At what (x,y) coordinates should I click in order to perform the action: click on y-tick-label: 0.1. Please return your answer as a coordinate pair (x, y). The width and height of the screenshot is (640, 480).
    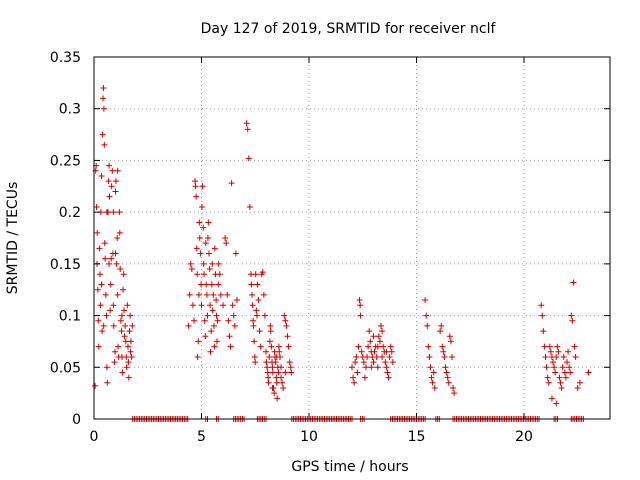
    Looking at the image, I should click on (70, 317).